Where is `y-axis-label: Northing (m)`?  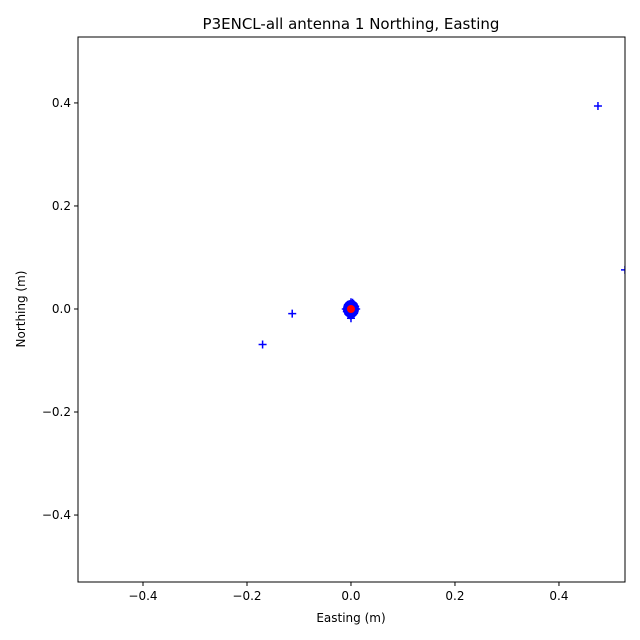
y-axis-label: Northing (m) is located at coordinates (21, 309).